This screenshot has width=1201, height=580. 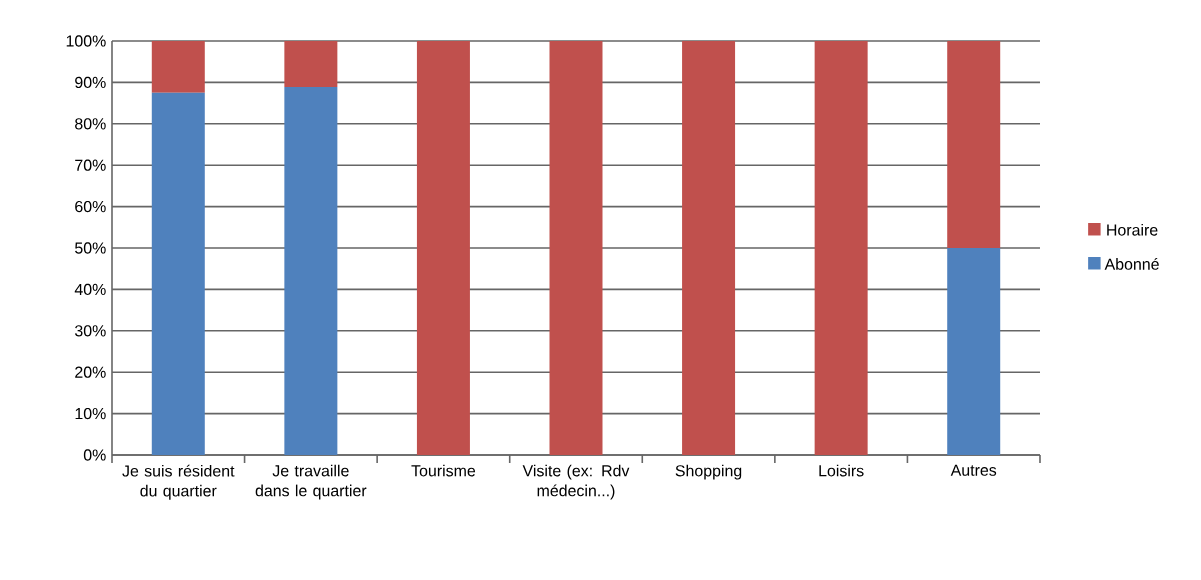 What do you see at coordinates (90, 206) in the screenshot?
I see `y-tick-label: 60%` at bounding box center [90, 206].